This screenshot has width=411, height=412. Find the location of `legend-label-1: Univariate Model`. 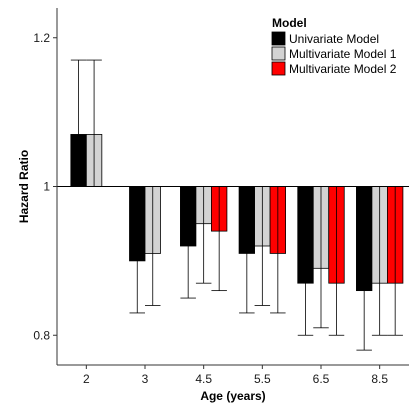

legend-label-1: Univariate Model is located at coordinates (334, 39).